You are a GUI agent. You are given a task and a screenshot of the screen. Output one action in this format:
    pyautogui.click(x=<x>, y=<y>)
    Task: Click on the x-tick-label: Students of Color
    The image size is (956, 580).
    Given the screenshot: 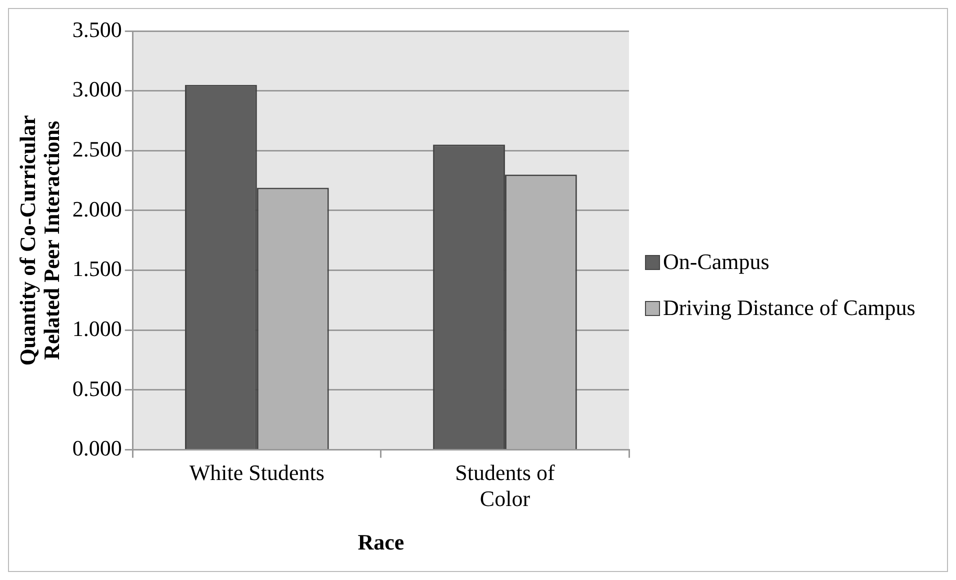 What is the action you would take?
    pyautogui.click(x=505, y=486)
    